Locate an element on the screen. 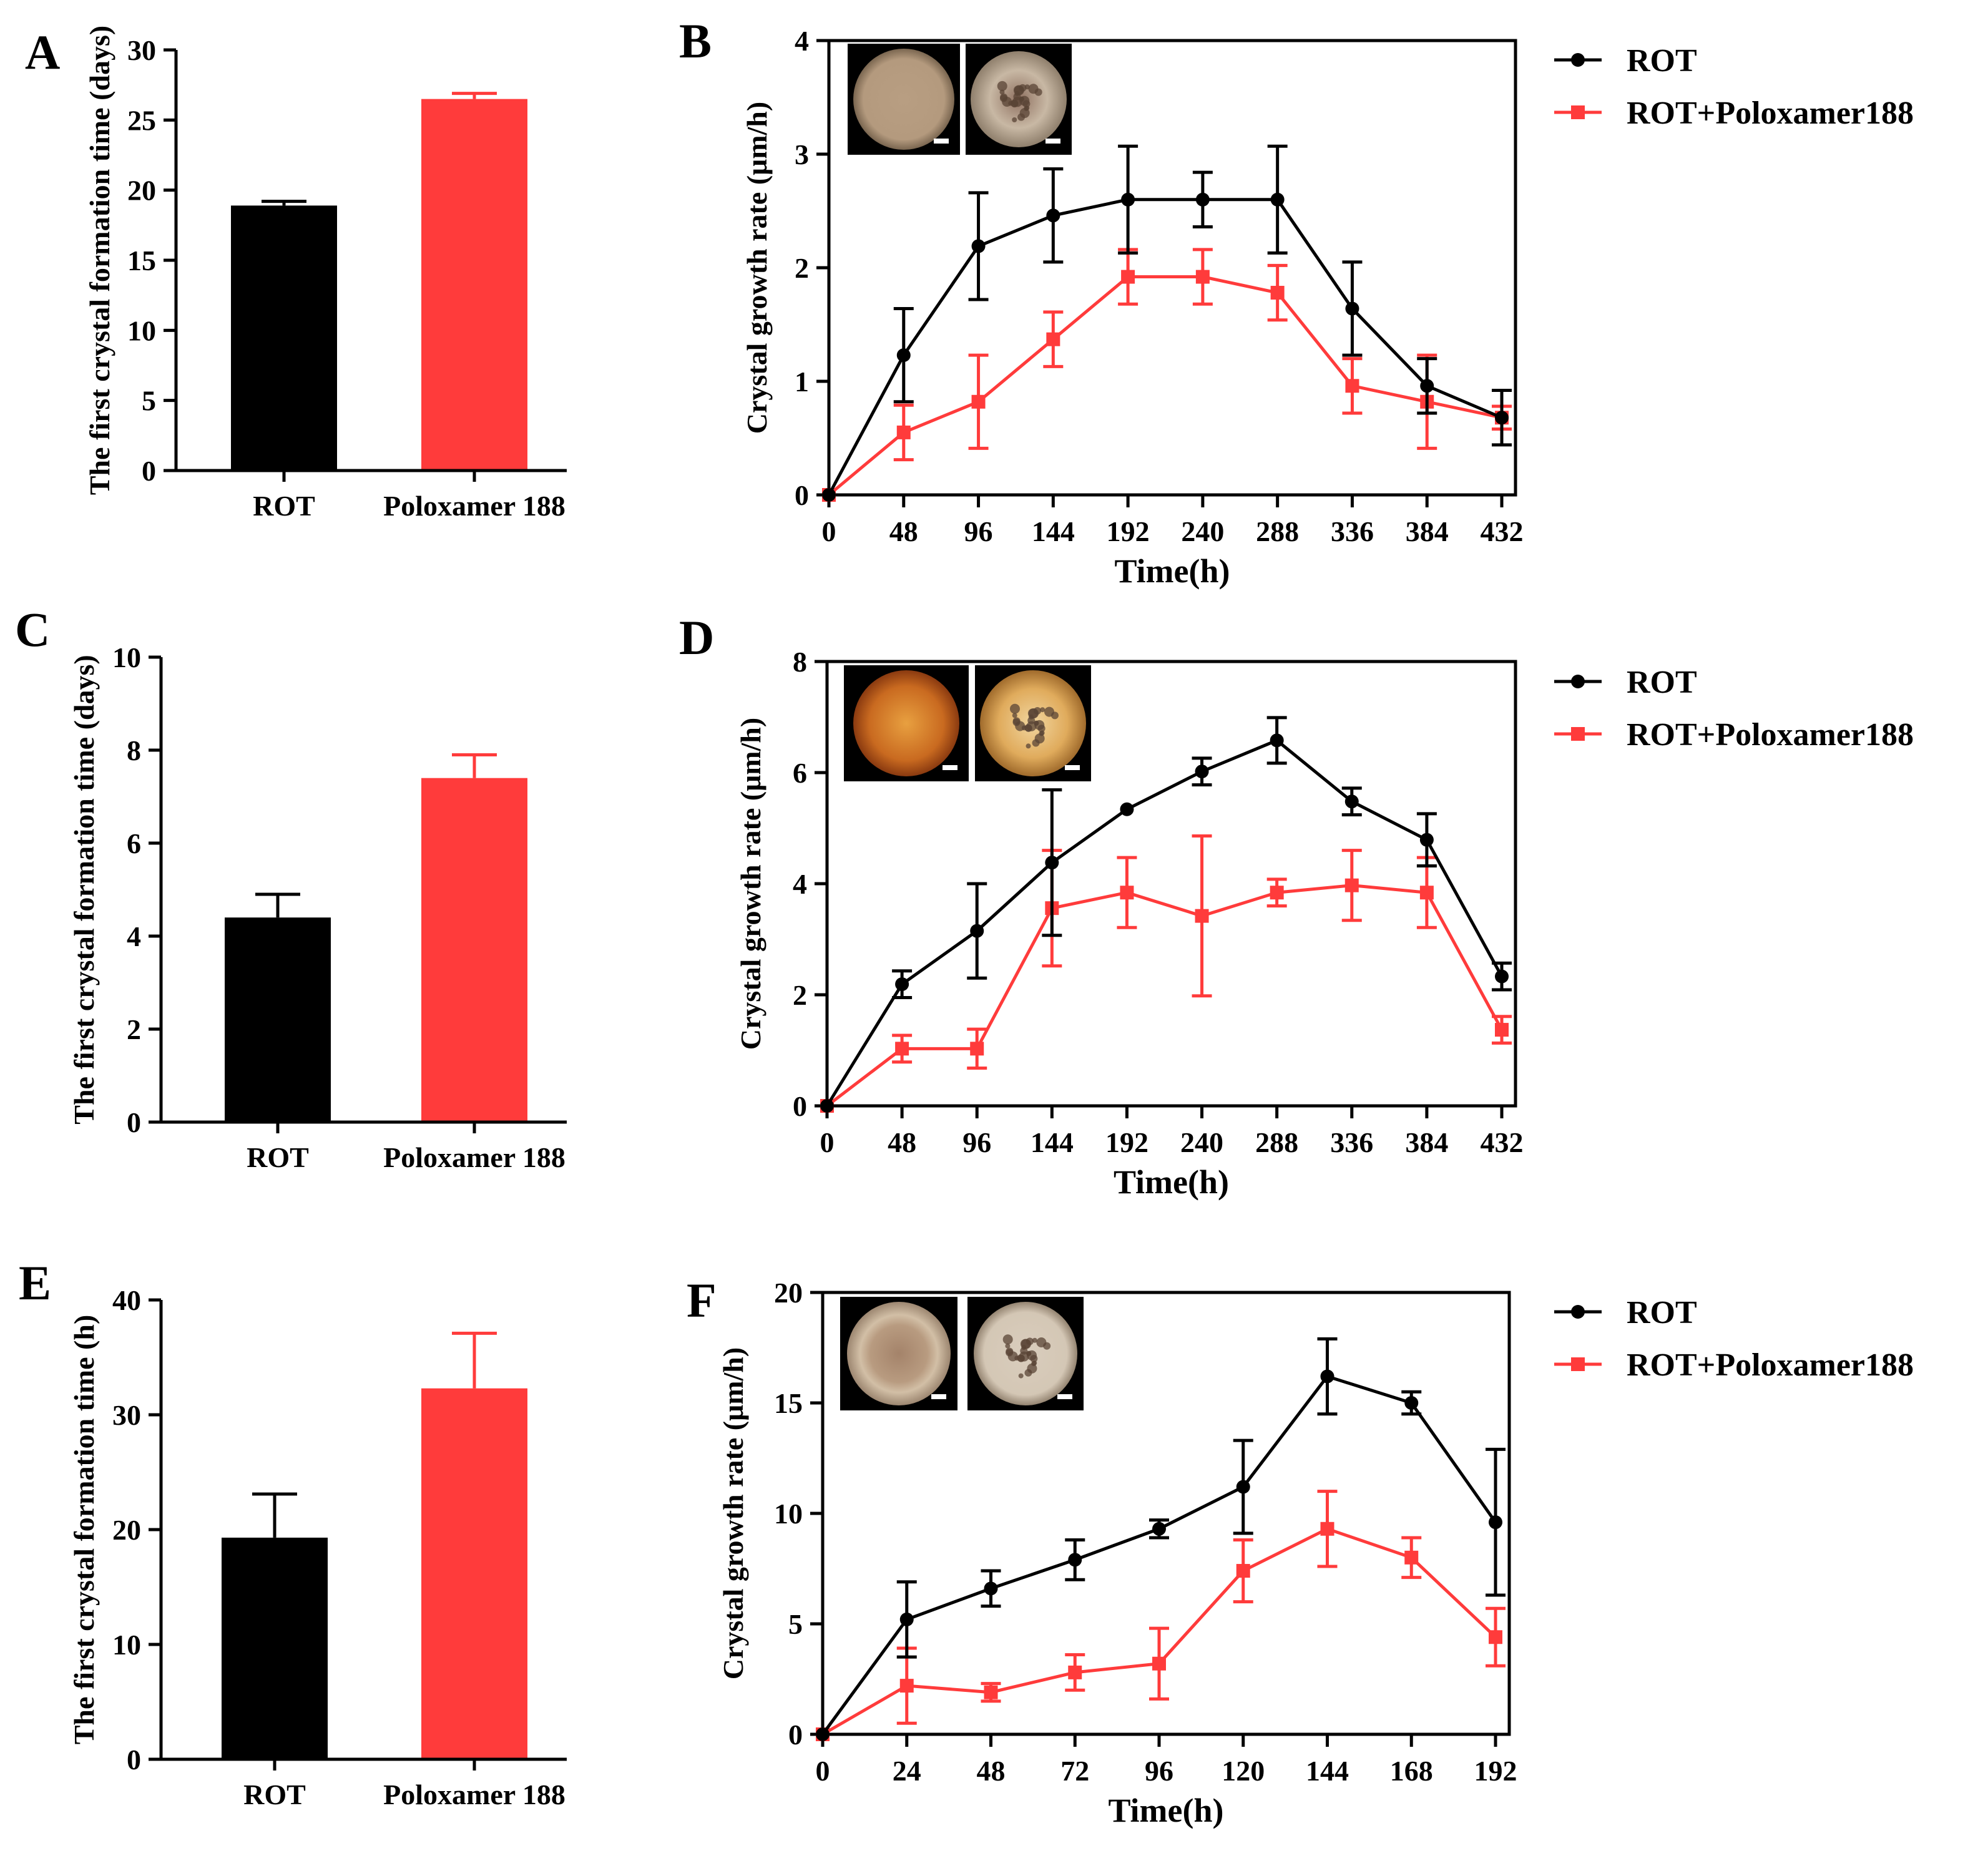  x-tick-label: 0 is located at coordinates (827, 1142).